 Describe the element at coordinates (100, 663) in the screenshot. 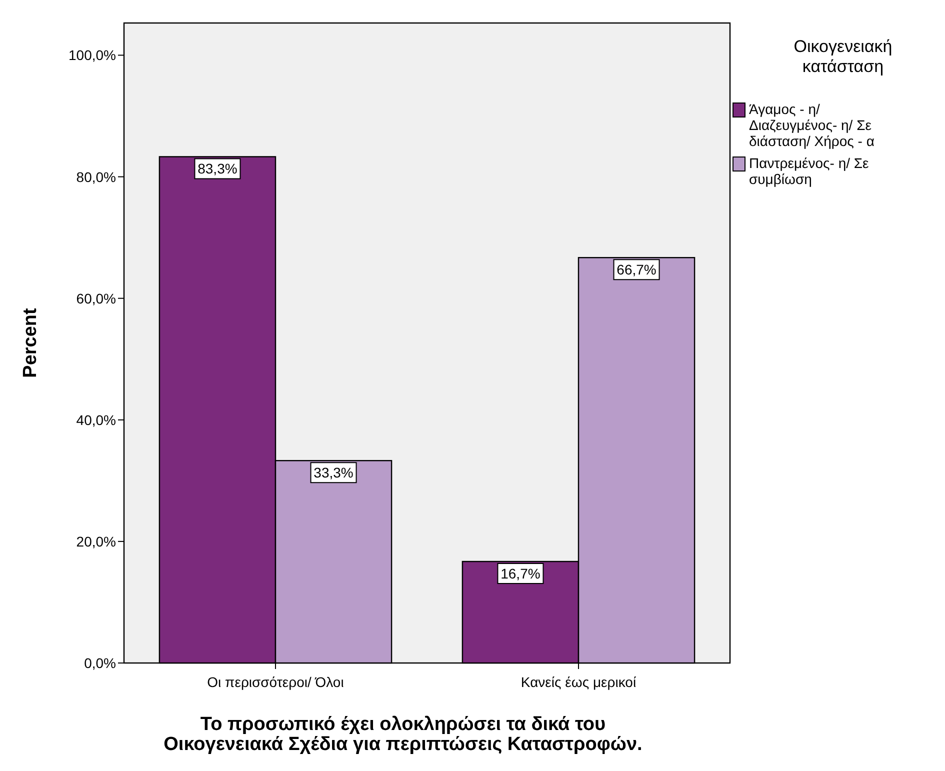

I see `y-tick-label: 0,0%` at that location.